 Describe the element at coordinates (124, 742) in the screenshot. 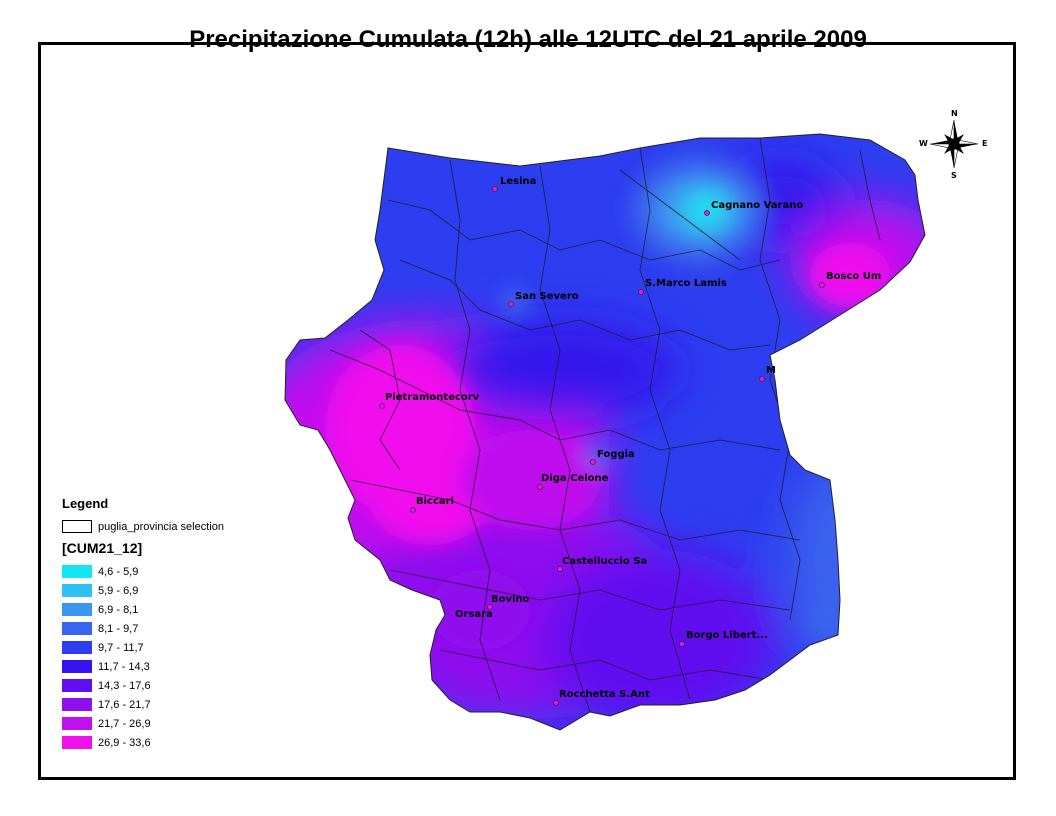

I see `legend-class-label: 26,9 - 33,6` at that location.